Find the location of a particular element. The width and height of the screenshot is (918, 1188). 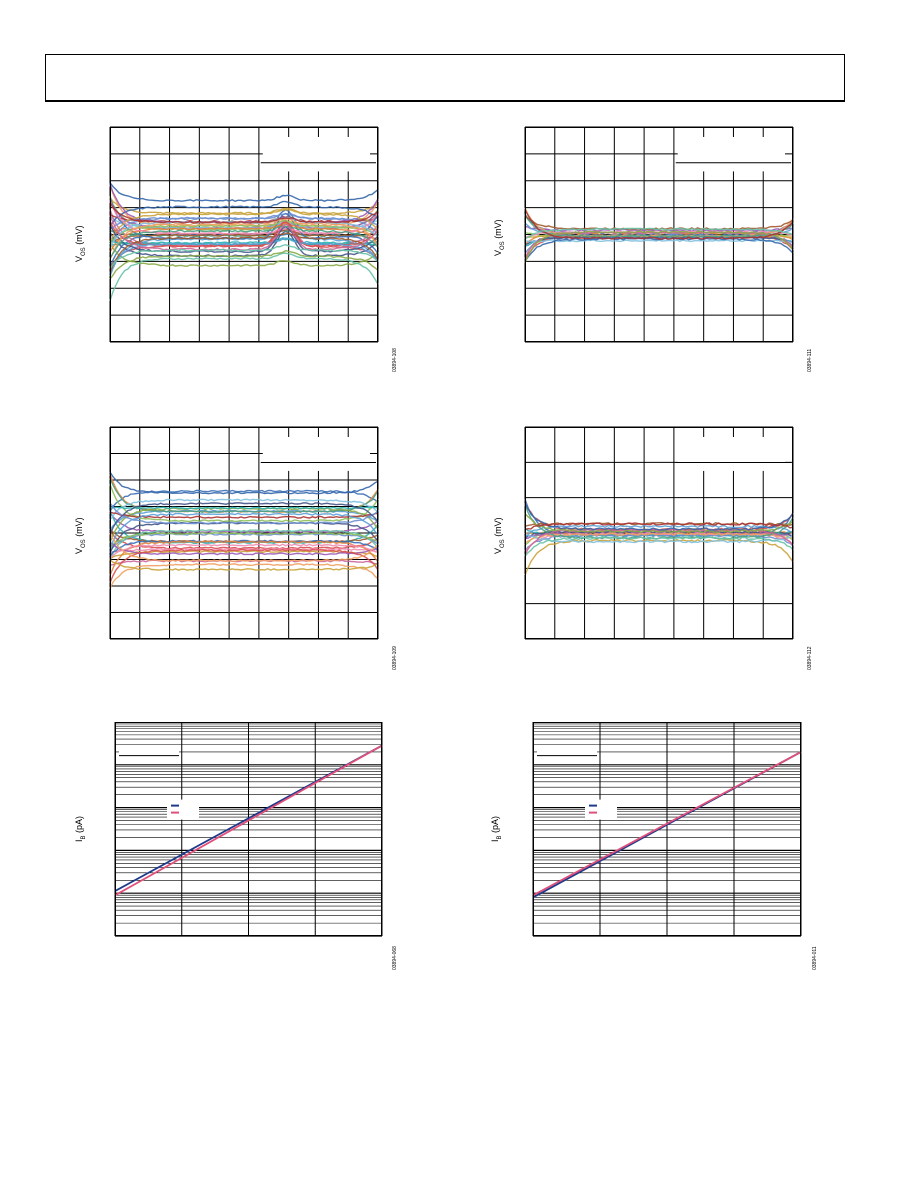

vos-chart-1-plot is located at coordinates (244, 234).